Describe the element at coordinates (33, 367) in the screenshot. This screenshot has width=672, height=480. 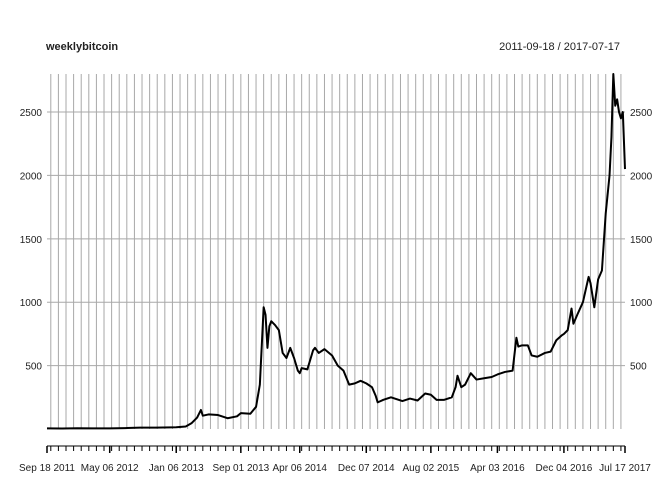
I see `y-tick-label-left: 500` at that location.